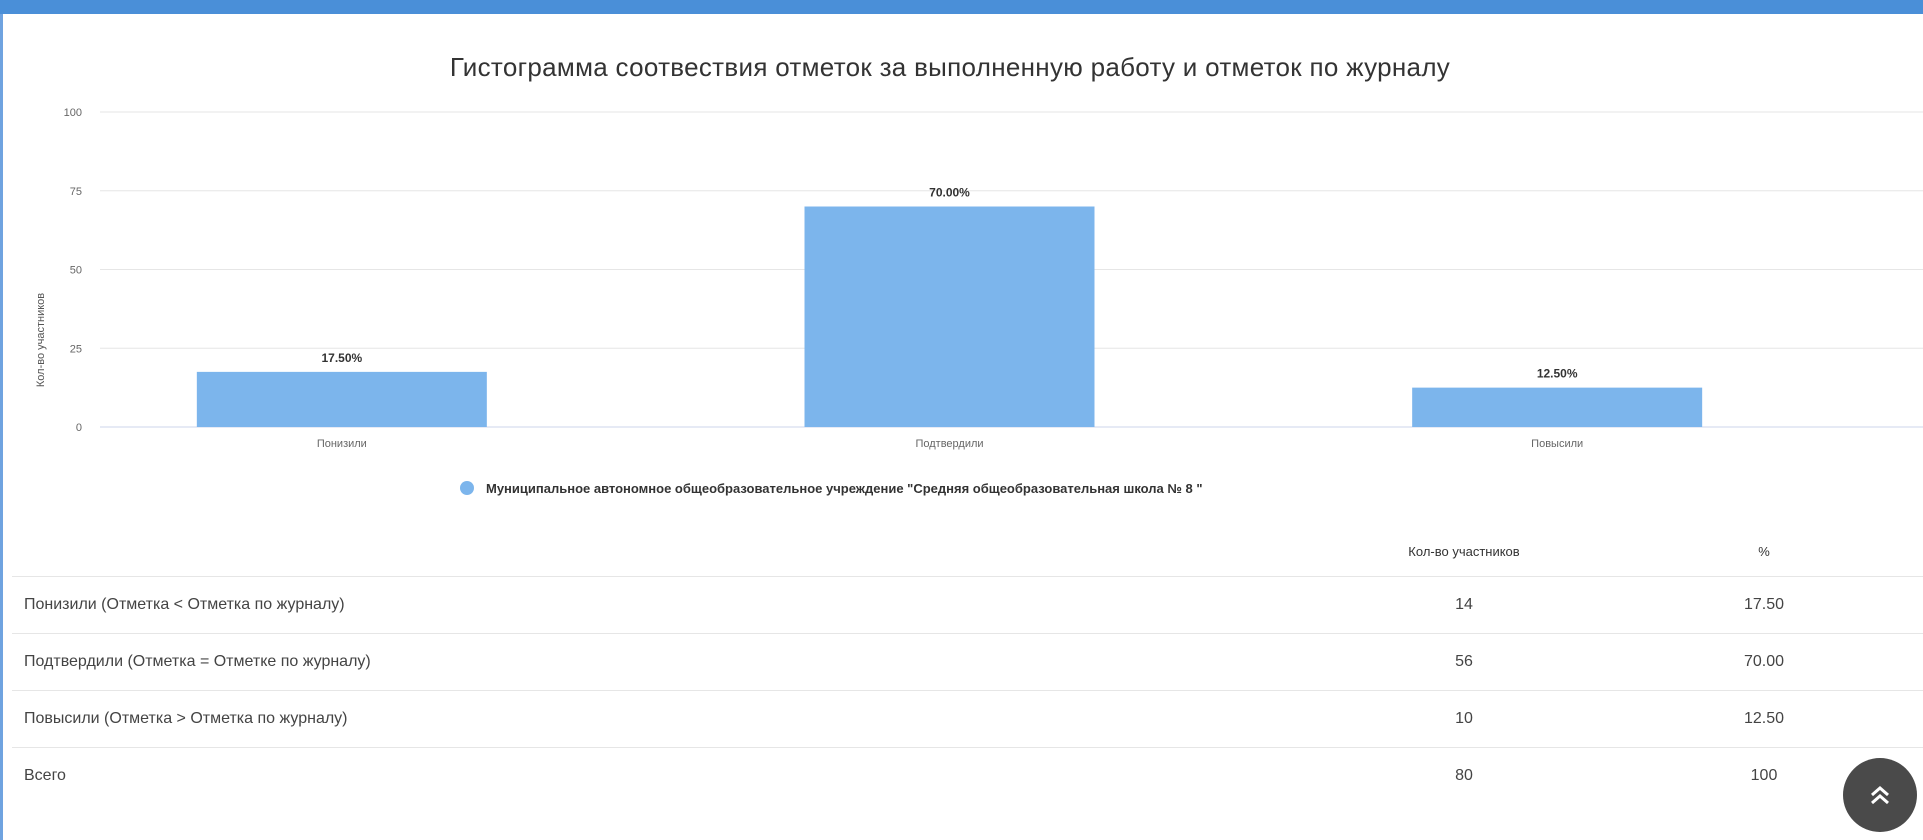 Image resolution: width=1923 pixels, height=840 pixels. What do you see at coordinates (1764, 551) in the screenshot?
I see `header-pct: %` at bounding box center [1764, 551].